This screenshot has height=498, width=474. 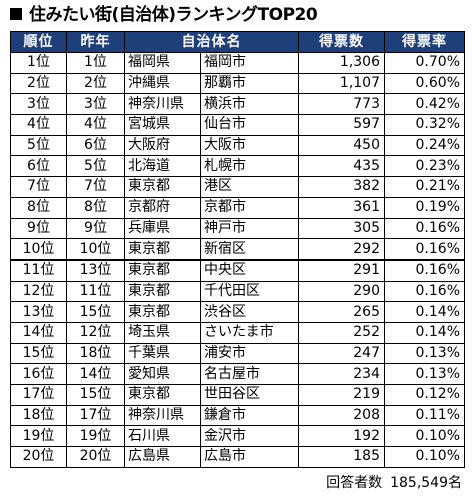 I want to click on title-square-icon, so click(x=16, y=14).